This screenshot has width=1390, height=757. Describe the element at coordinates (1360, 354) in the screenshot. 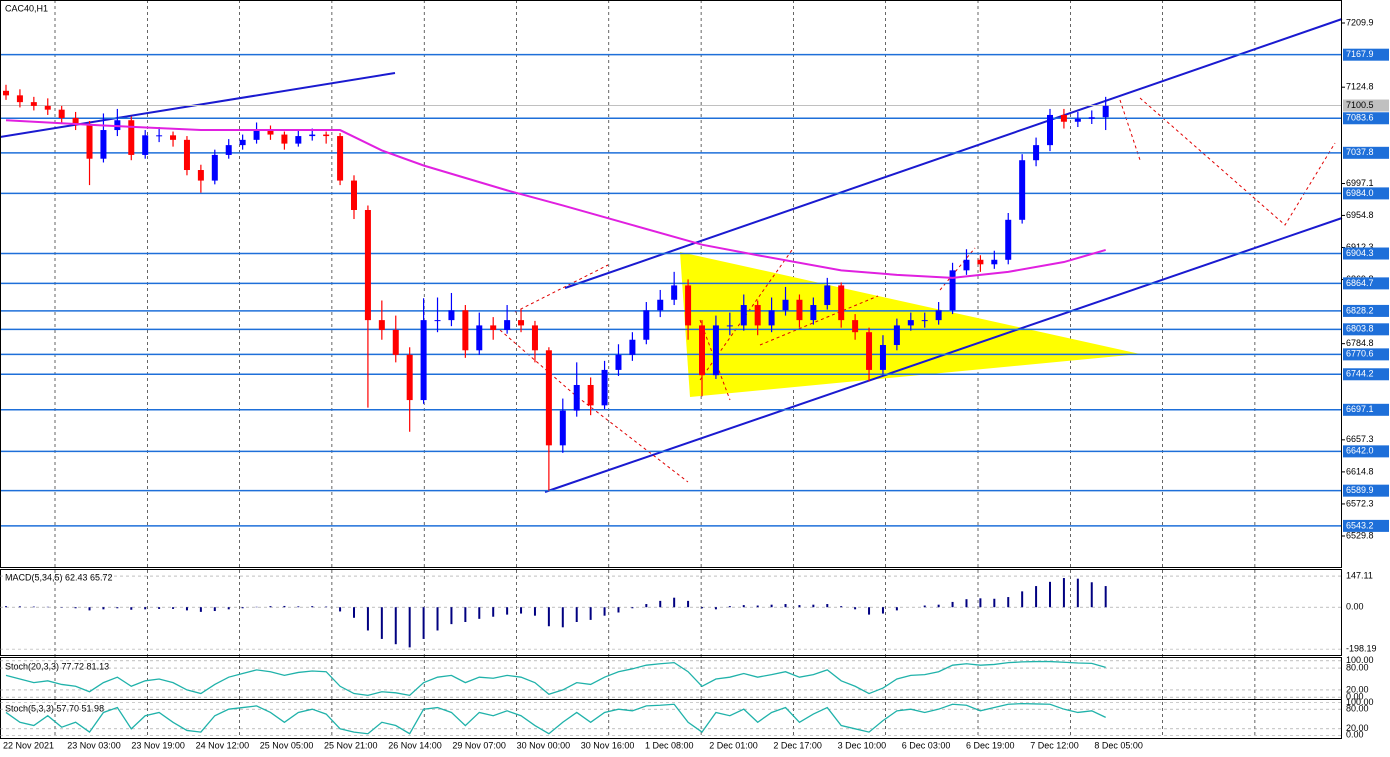

I see `level-text: 6770.6` at that location.